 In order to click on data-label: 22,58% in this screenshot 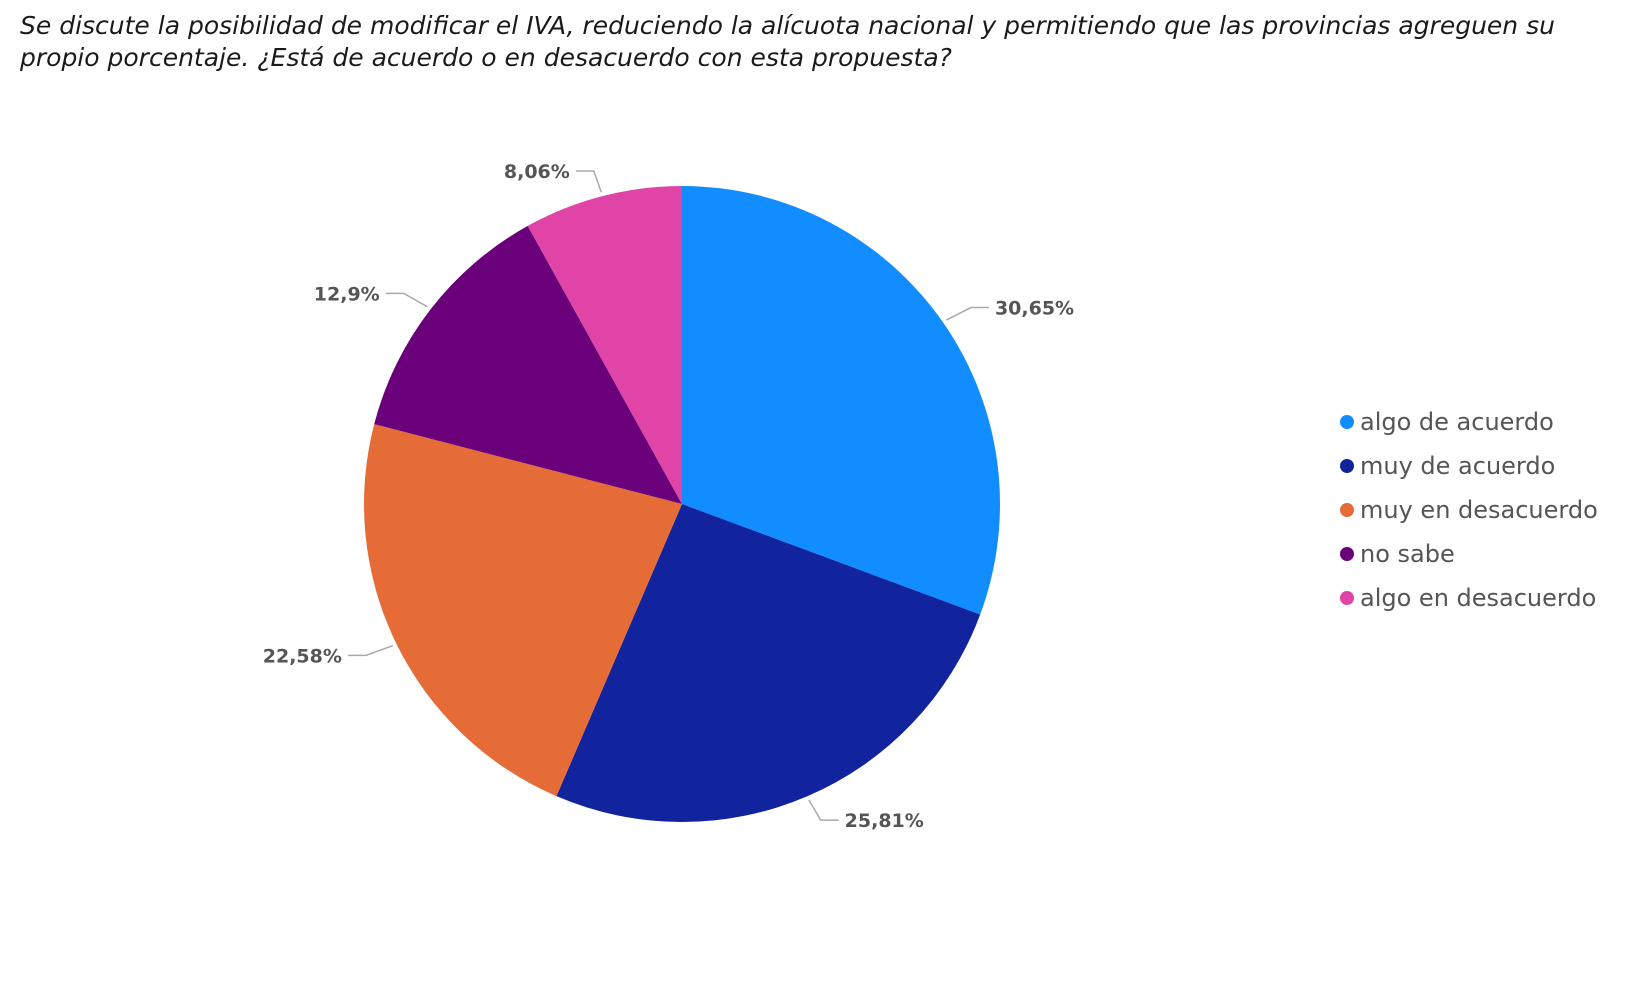, I will do `click(302, 656)`.